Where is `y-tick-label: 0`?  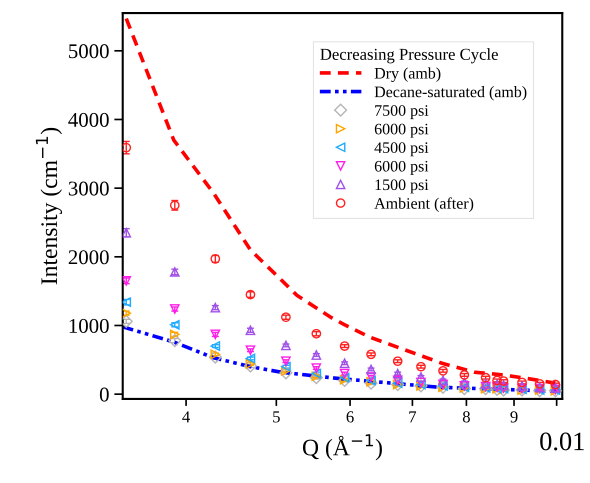
y-tick-label: 0 is located at coordinates (104, 395).